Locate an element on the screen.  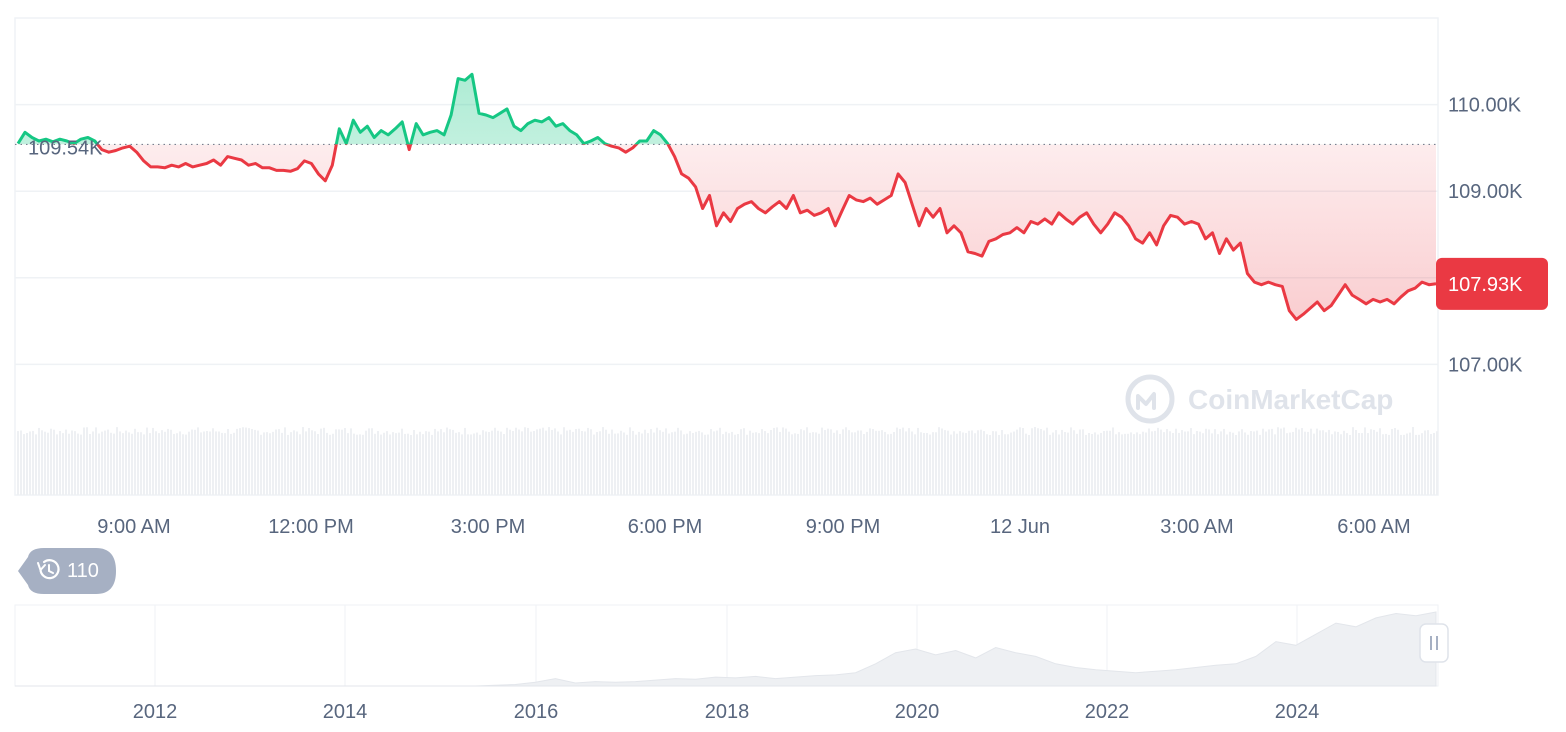
y-axis: 110.00K 109.00K 107.00K is located at coordinates (1485, 236).